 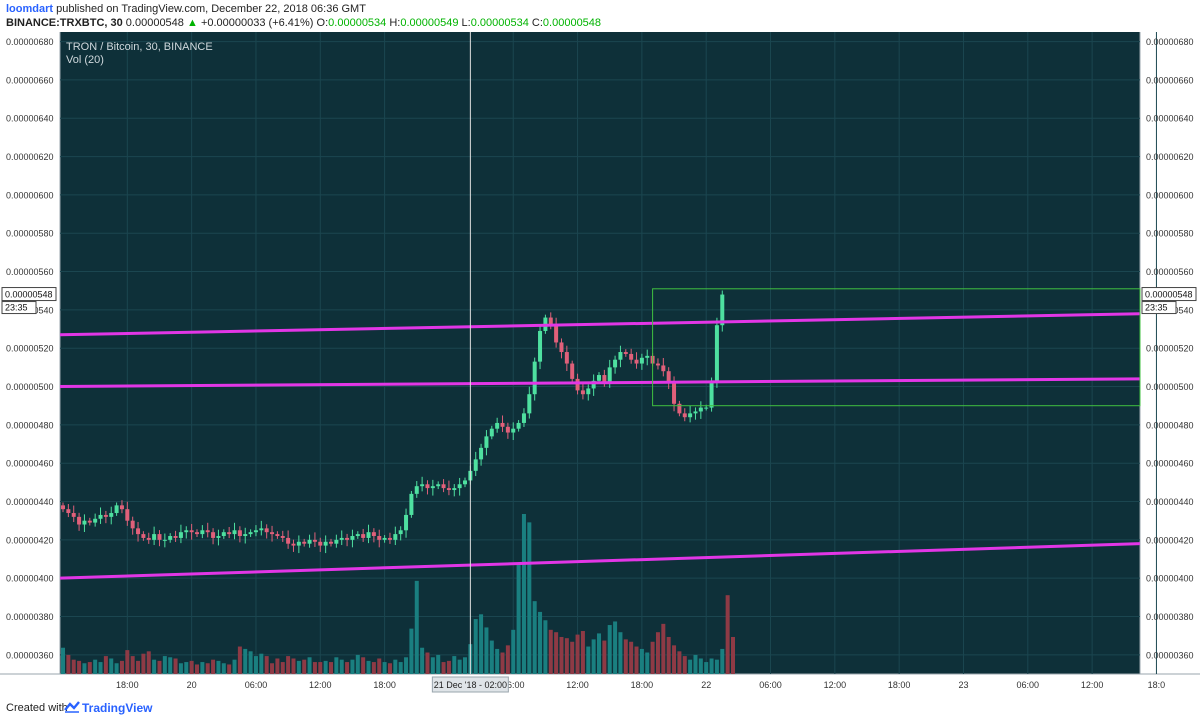 What do you see at coordinates (600, 685) in the screenshot?
I see `time-axis-panel` at bounding box center [600, 685].